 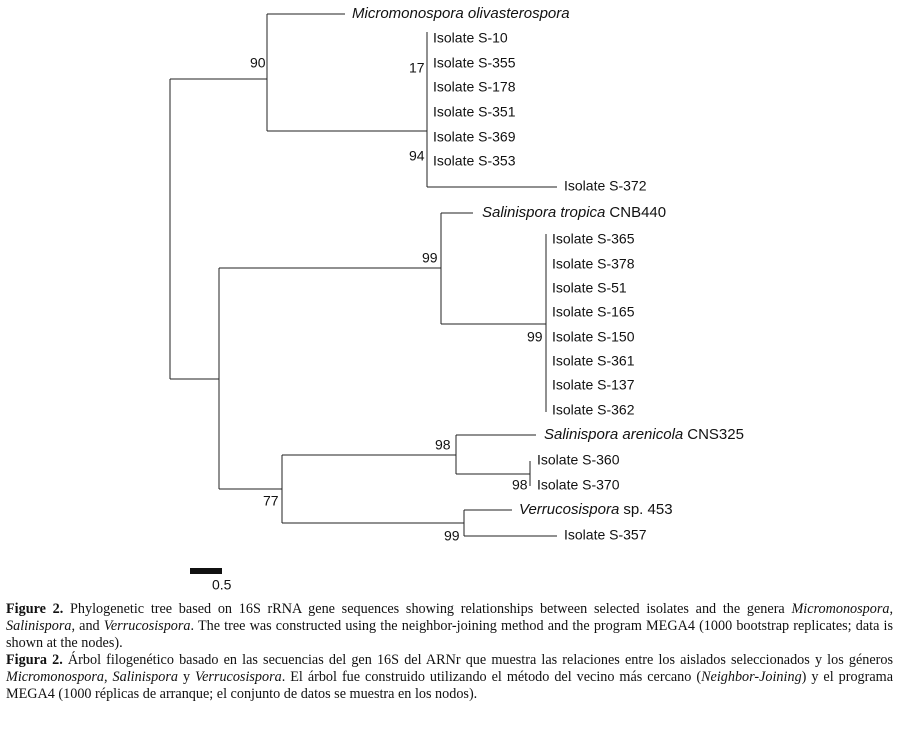 What do you see at coordinates (474, 87) in the screenshot?
I see `leaf-label: Isolate S-178` at bounding box center [474, 87].